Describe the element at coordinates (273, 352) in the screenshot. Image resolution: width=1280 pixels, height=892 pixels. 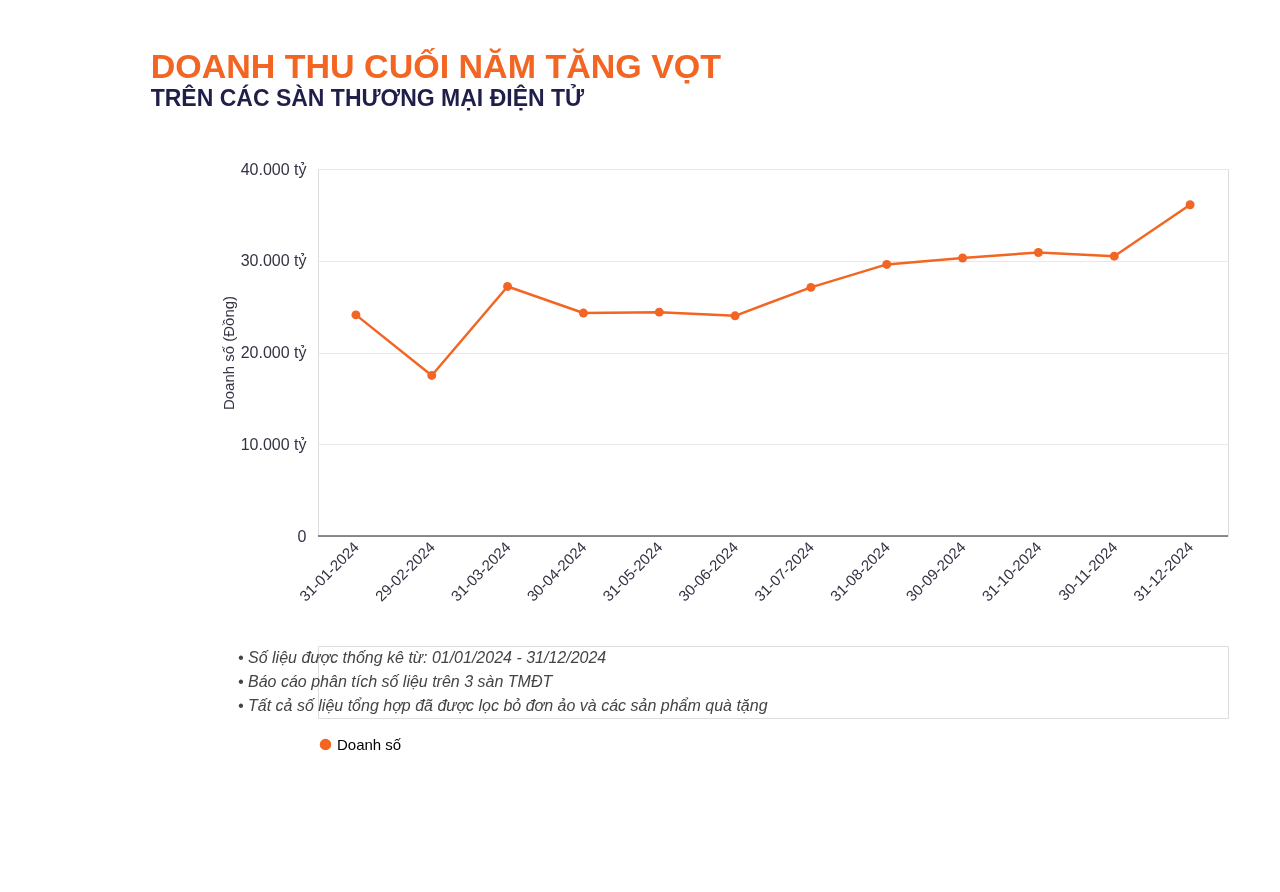
I see `y-tick-label: 20.000 tỷ` at that location.